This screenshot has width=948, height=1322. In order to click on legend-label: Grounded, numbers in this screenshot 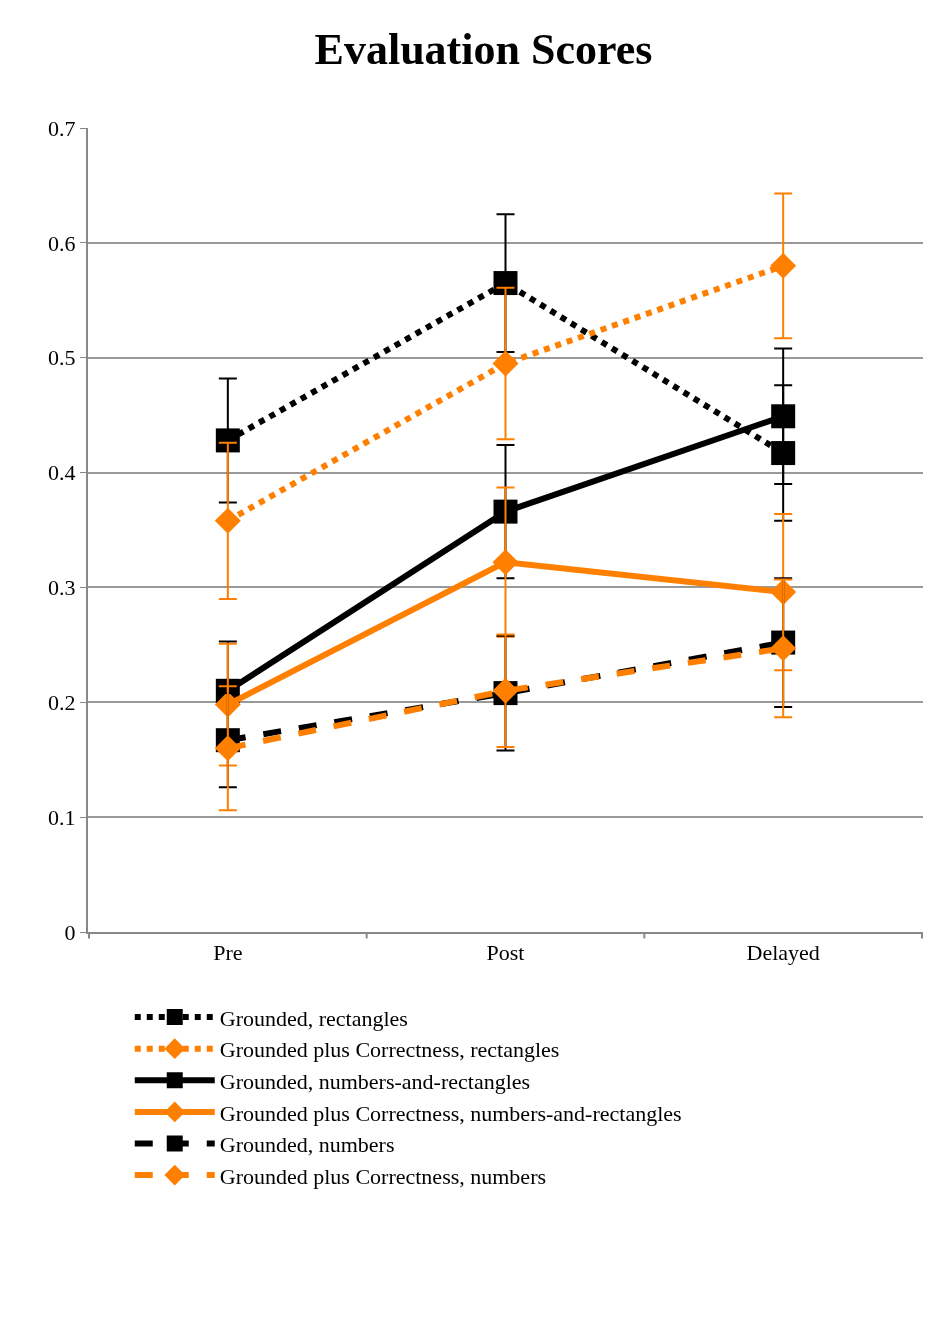, I will do `click(307, 1145)`.